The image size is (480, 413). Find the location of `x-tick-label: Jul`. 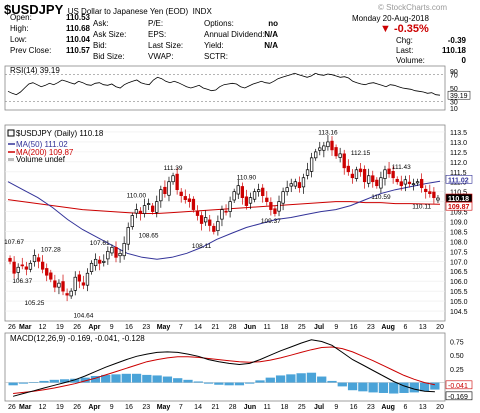

x-tick-label: Jul is located at coordinates (319, 327).